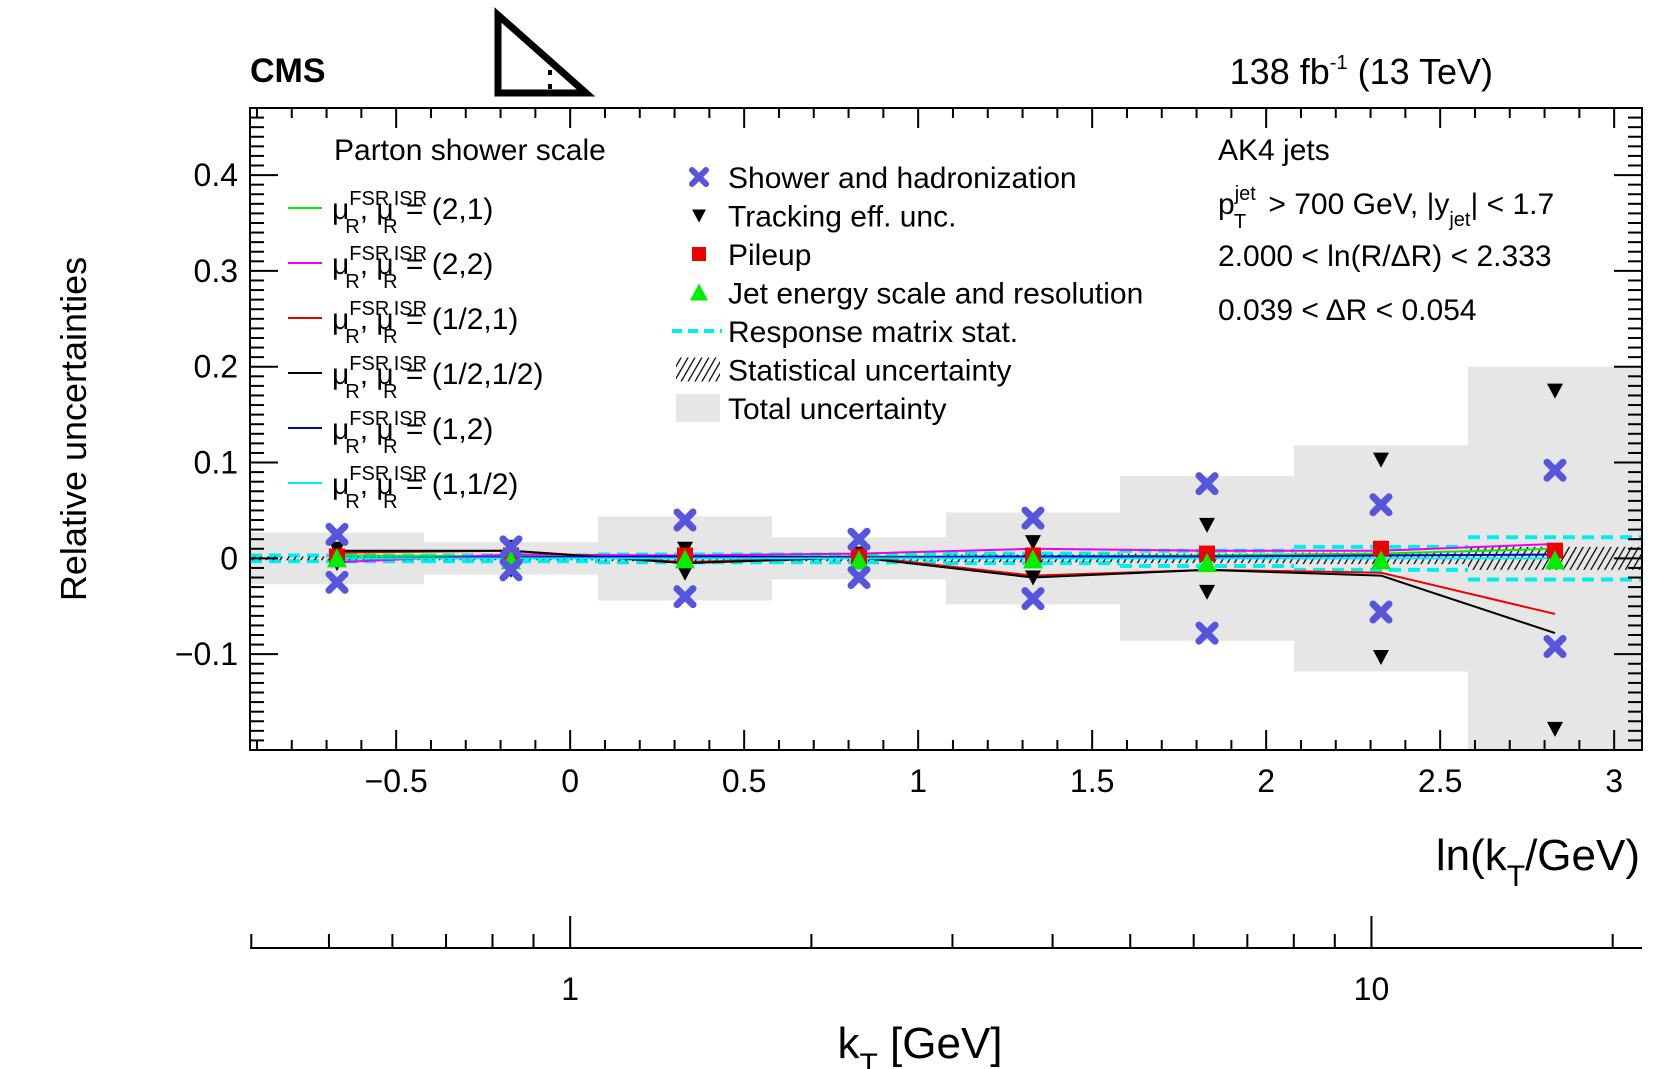  What do you see at coordinates (946, 592) in the screenshot?
I see `series-line-(1/2,1/2)` at bounding box center [946, 592].